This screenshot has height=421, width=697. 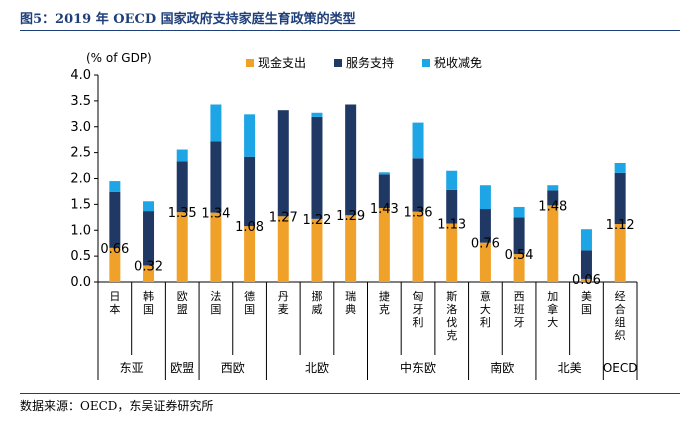 I want to click on y-tick-label: 1.0, so click(x=80, y=230).